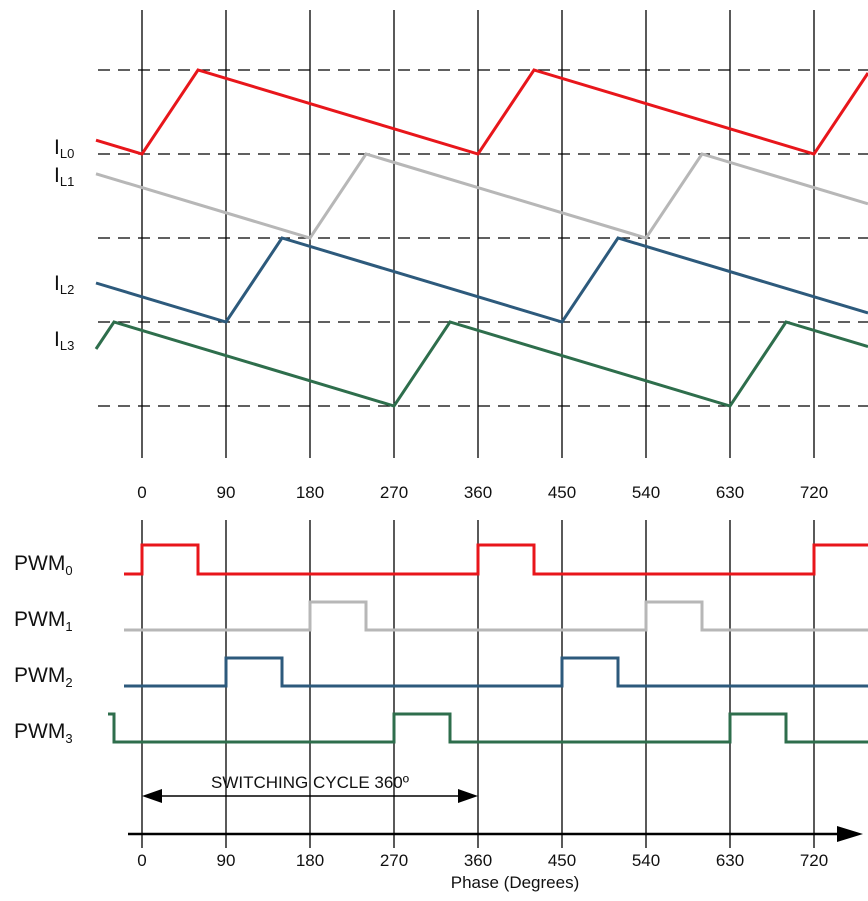 The width and height of the screenshot is (868, 901). Describe the element at coordinates (64, 340) in the screenshot. I see `current-label-l3: IL3` at that location.